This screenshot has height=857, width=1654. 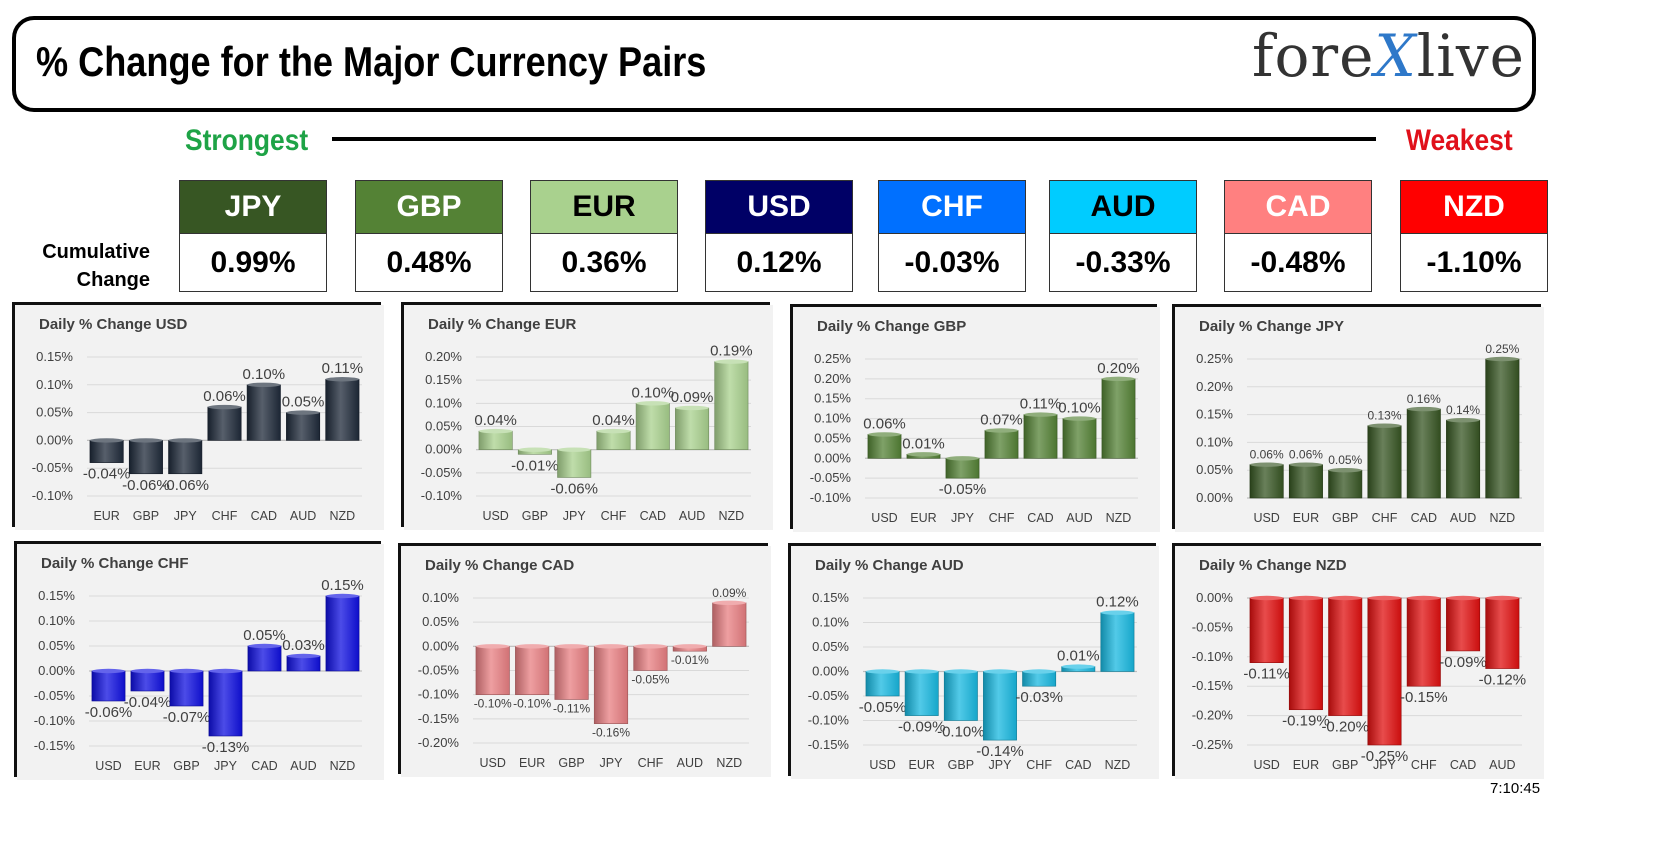 I want to click on currency-code: CAD, so click(x=1298, y=207).